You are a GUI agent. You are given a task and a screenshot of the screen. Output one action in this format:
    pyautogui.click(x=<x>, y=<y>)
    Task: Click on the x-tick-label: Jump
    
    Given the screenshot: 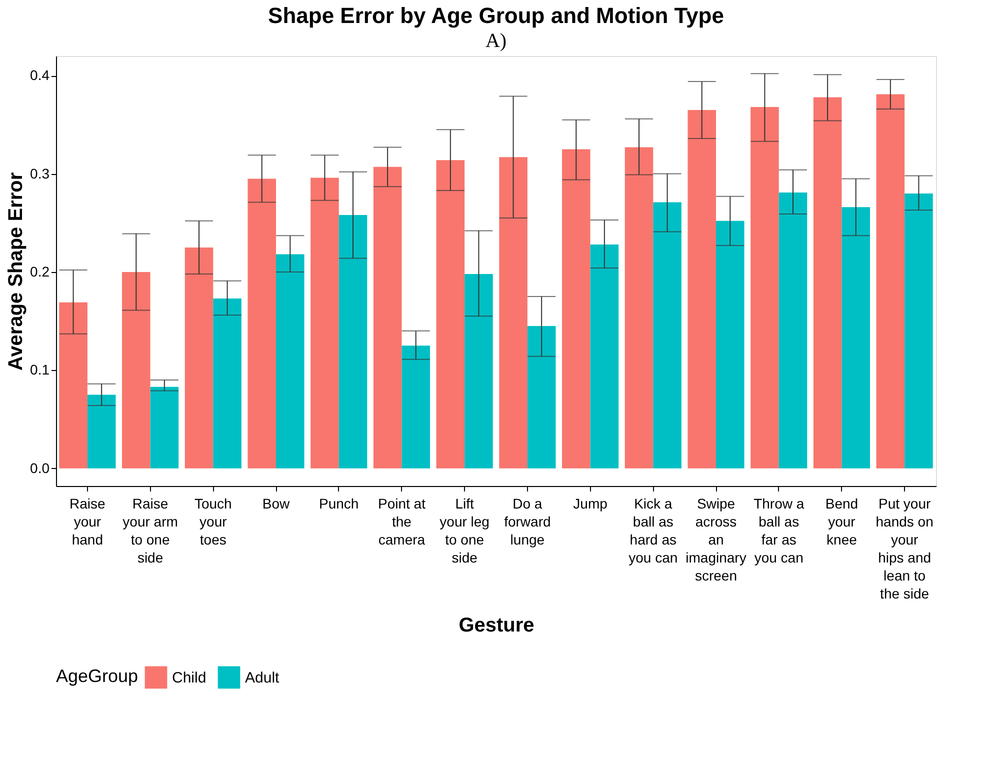 What is the action you would take?
    pyautogui.click(x=590, y=504)
    